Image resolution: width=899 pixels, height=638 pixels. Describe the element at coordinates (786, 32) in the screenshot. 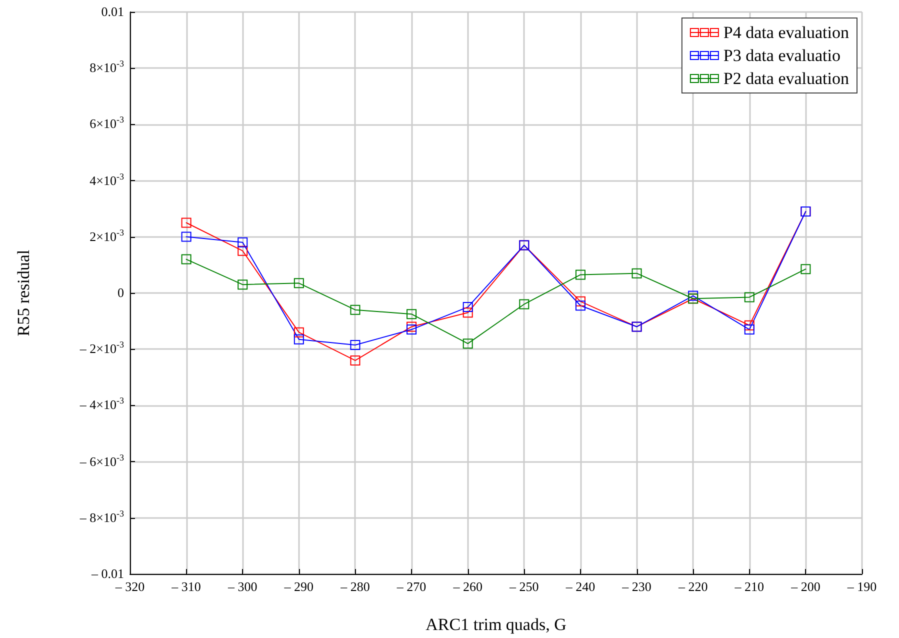

I see `legend-label: P4 data evaluation` at that location.